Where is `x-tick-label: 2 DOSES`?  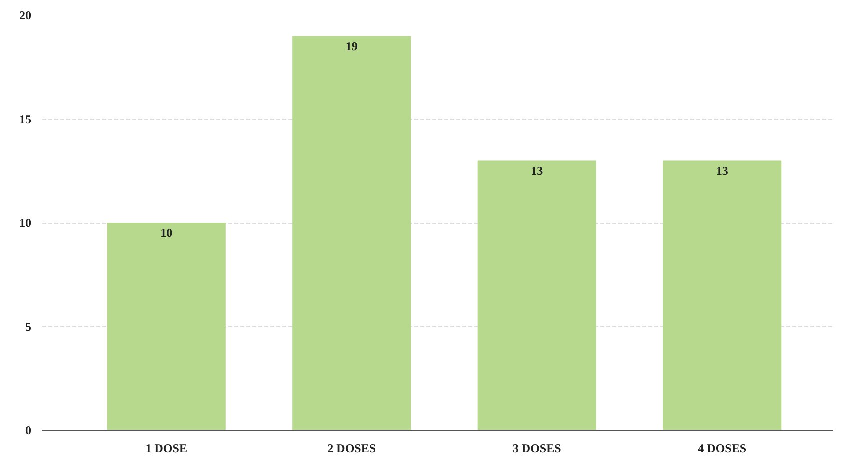
x-tick-label: 2 DOSES is located at coordinates (352, 449).